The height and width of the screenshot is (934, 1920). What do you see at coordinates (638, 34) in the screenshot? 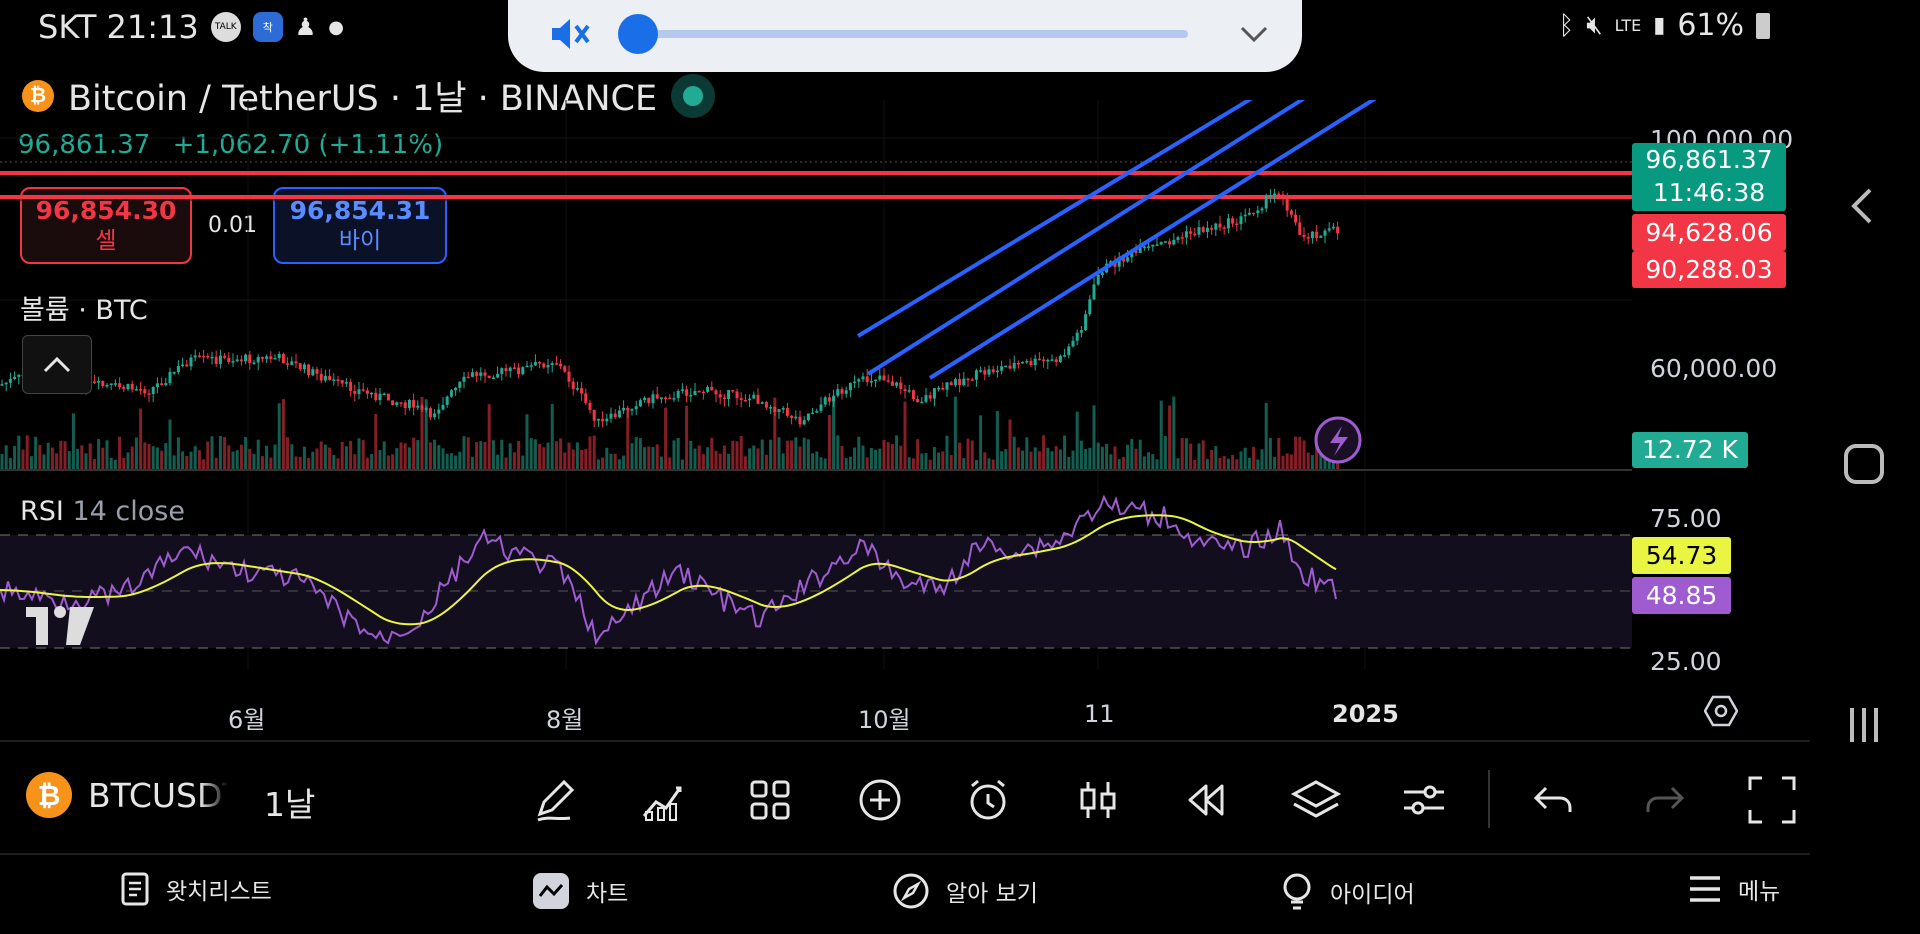
I see `volume-slider-knob` at bounding box center [638, 34].